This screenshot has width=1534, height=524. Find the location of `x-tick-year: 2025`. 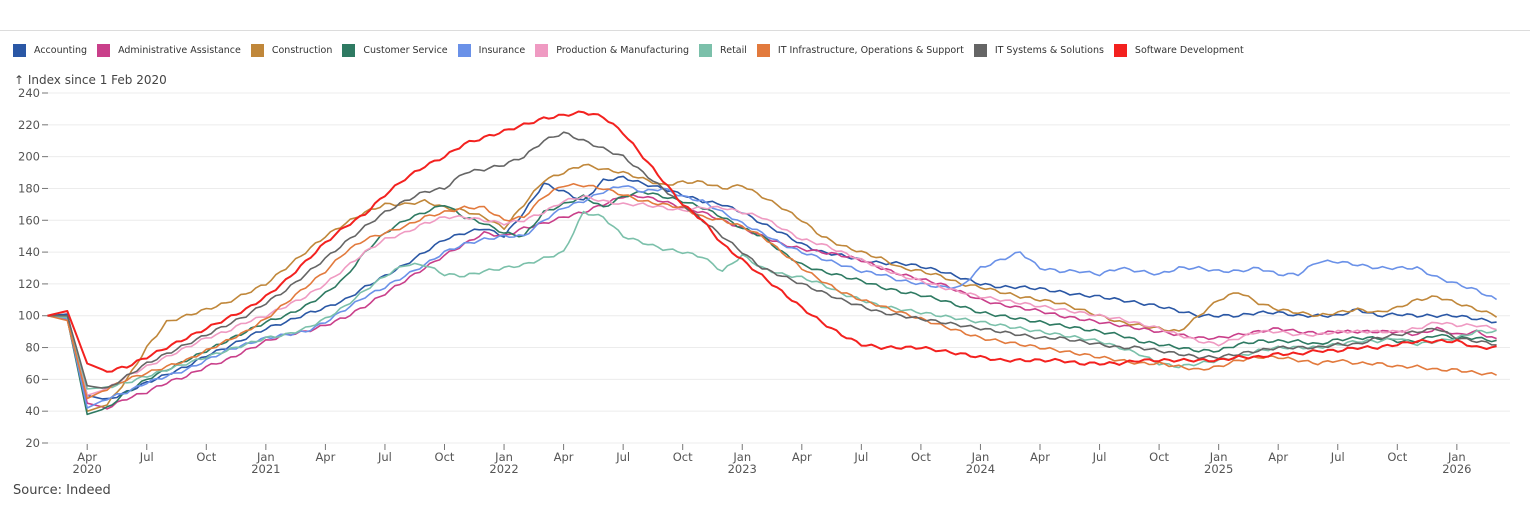

x-tick-year: 2025 is located at coordinates (1218, 469).